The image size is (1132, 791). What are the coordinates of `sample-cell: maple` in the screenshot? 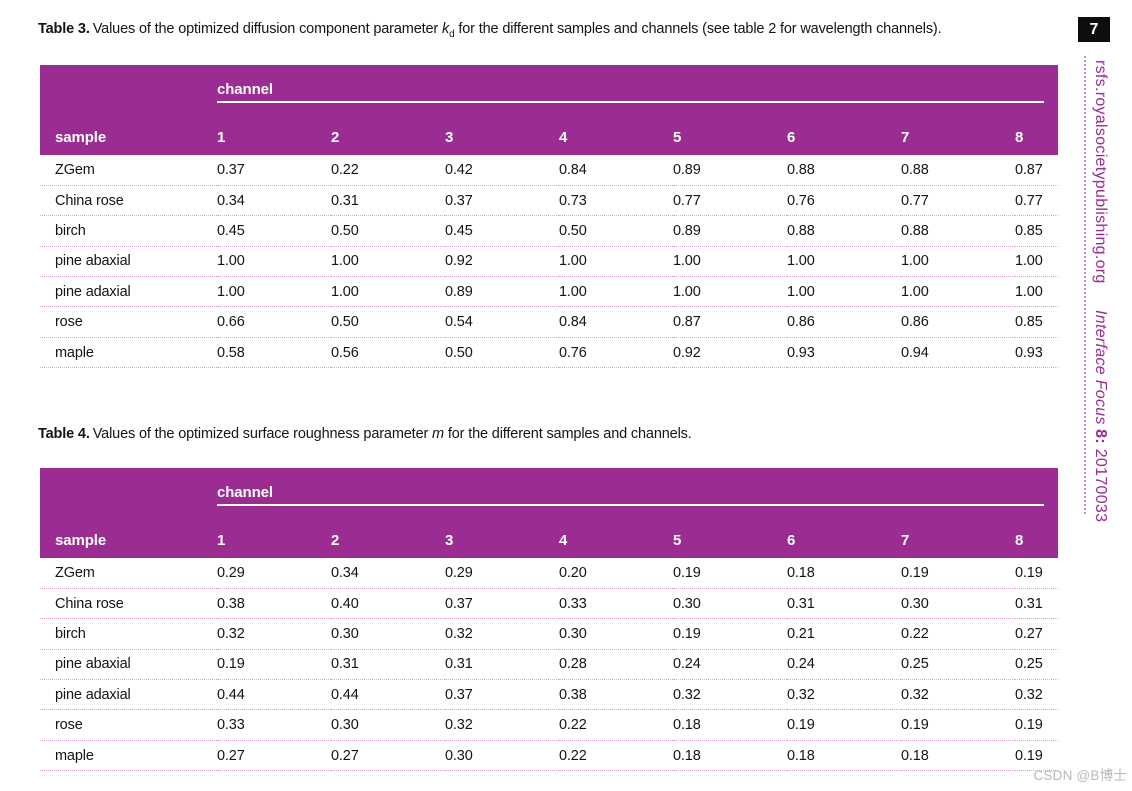 It's located at (128, 353).